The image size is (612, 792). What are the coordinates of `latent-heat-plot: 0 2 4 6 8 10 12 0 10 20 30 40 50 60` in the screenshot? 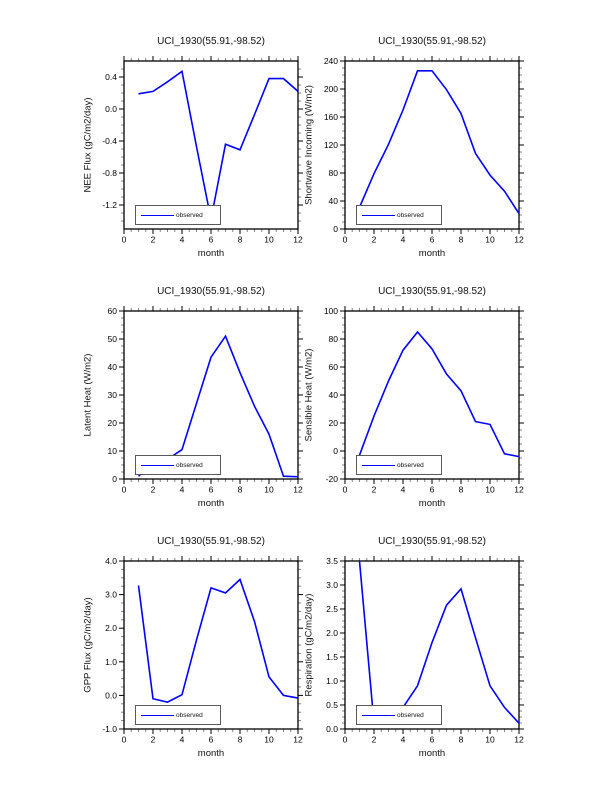 It's located at (205, 400).